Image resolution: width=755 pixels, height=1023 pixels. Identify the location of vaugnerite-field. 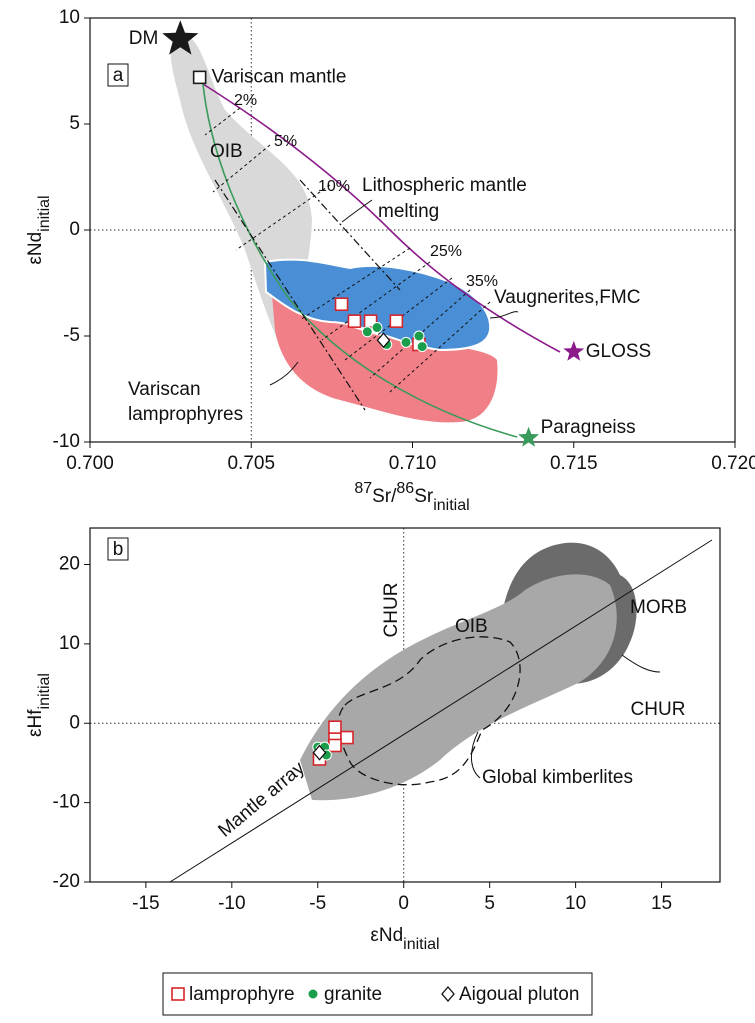
(377, 305).